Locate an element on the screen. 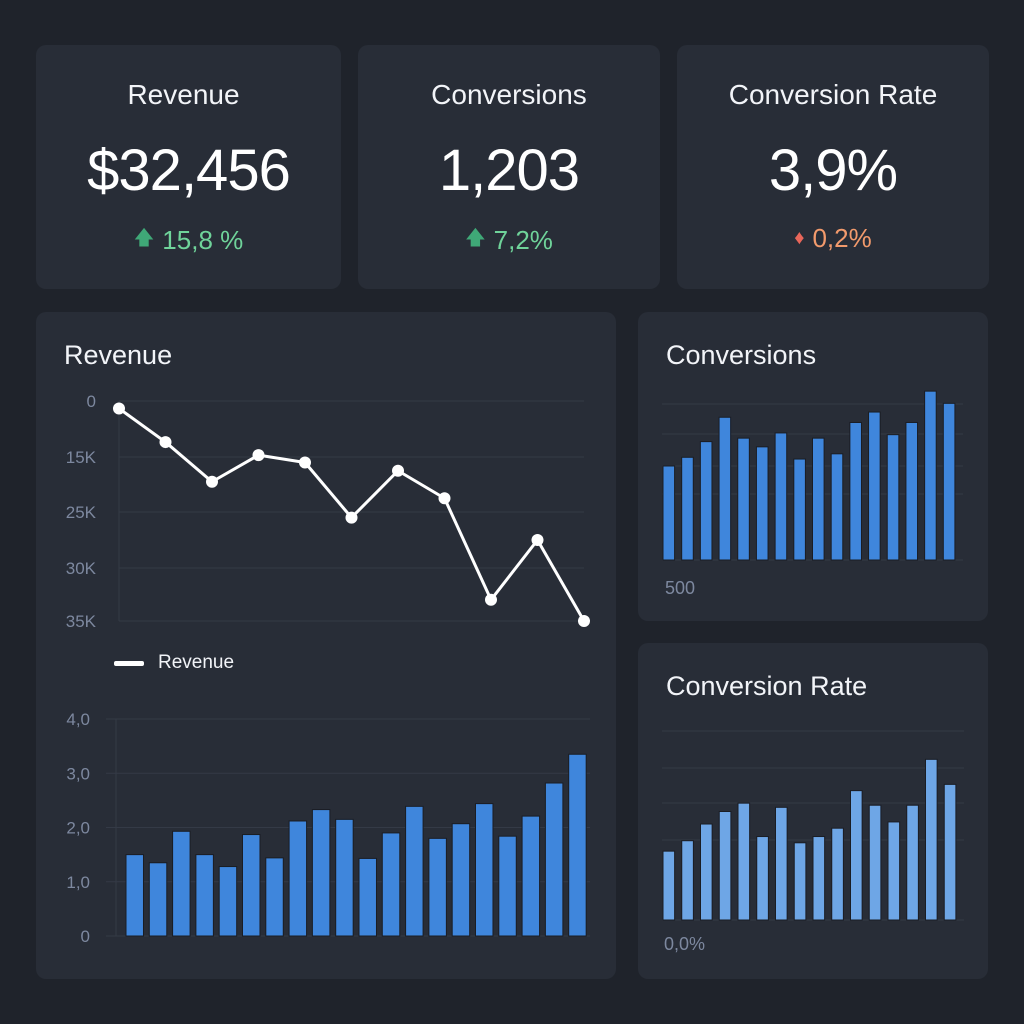 Image resolution: width=1024 pixels, height=1024 pixels. conversion-rate-chart-title: Conversion Rate is located at coordinates (767, 686).